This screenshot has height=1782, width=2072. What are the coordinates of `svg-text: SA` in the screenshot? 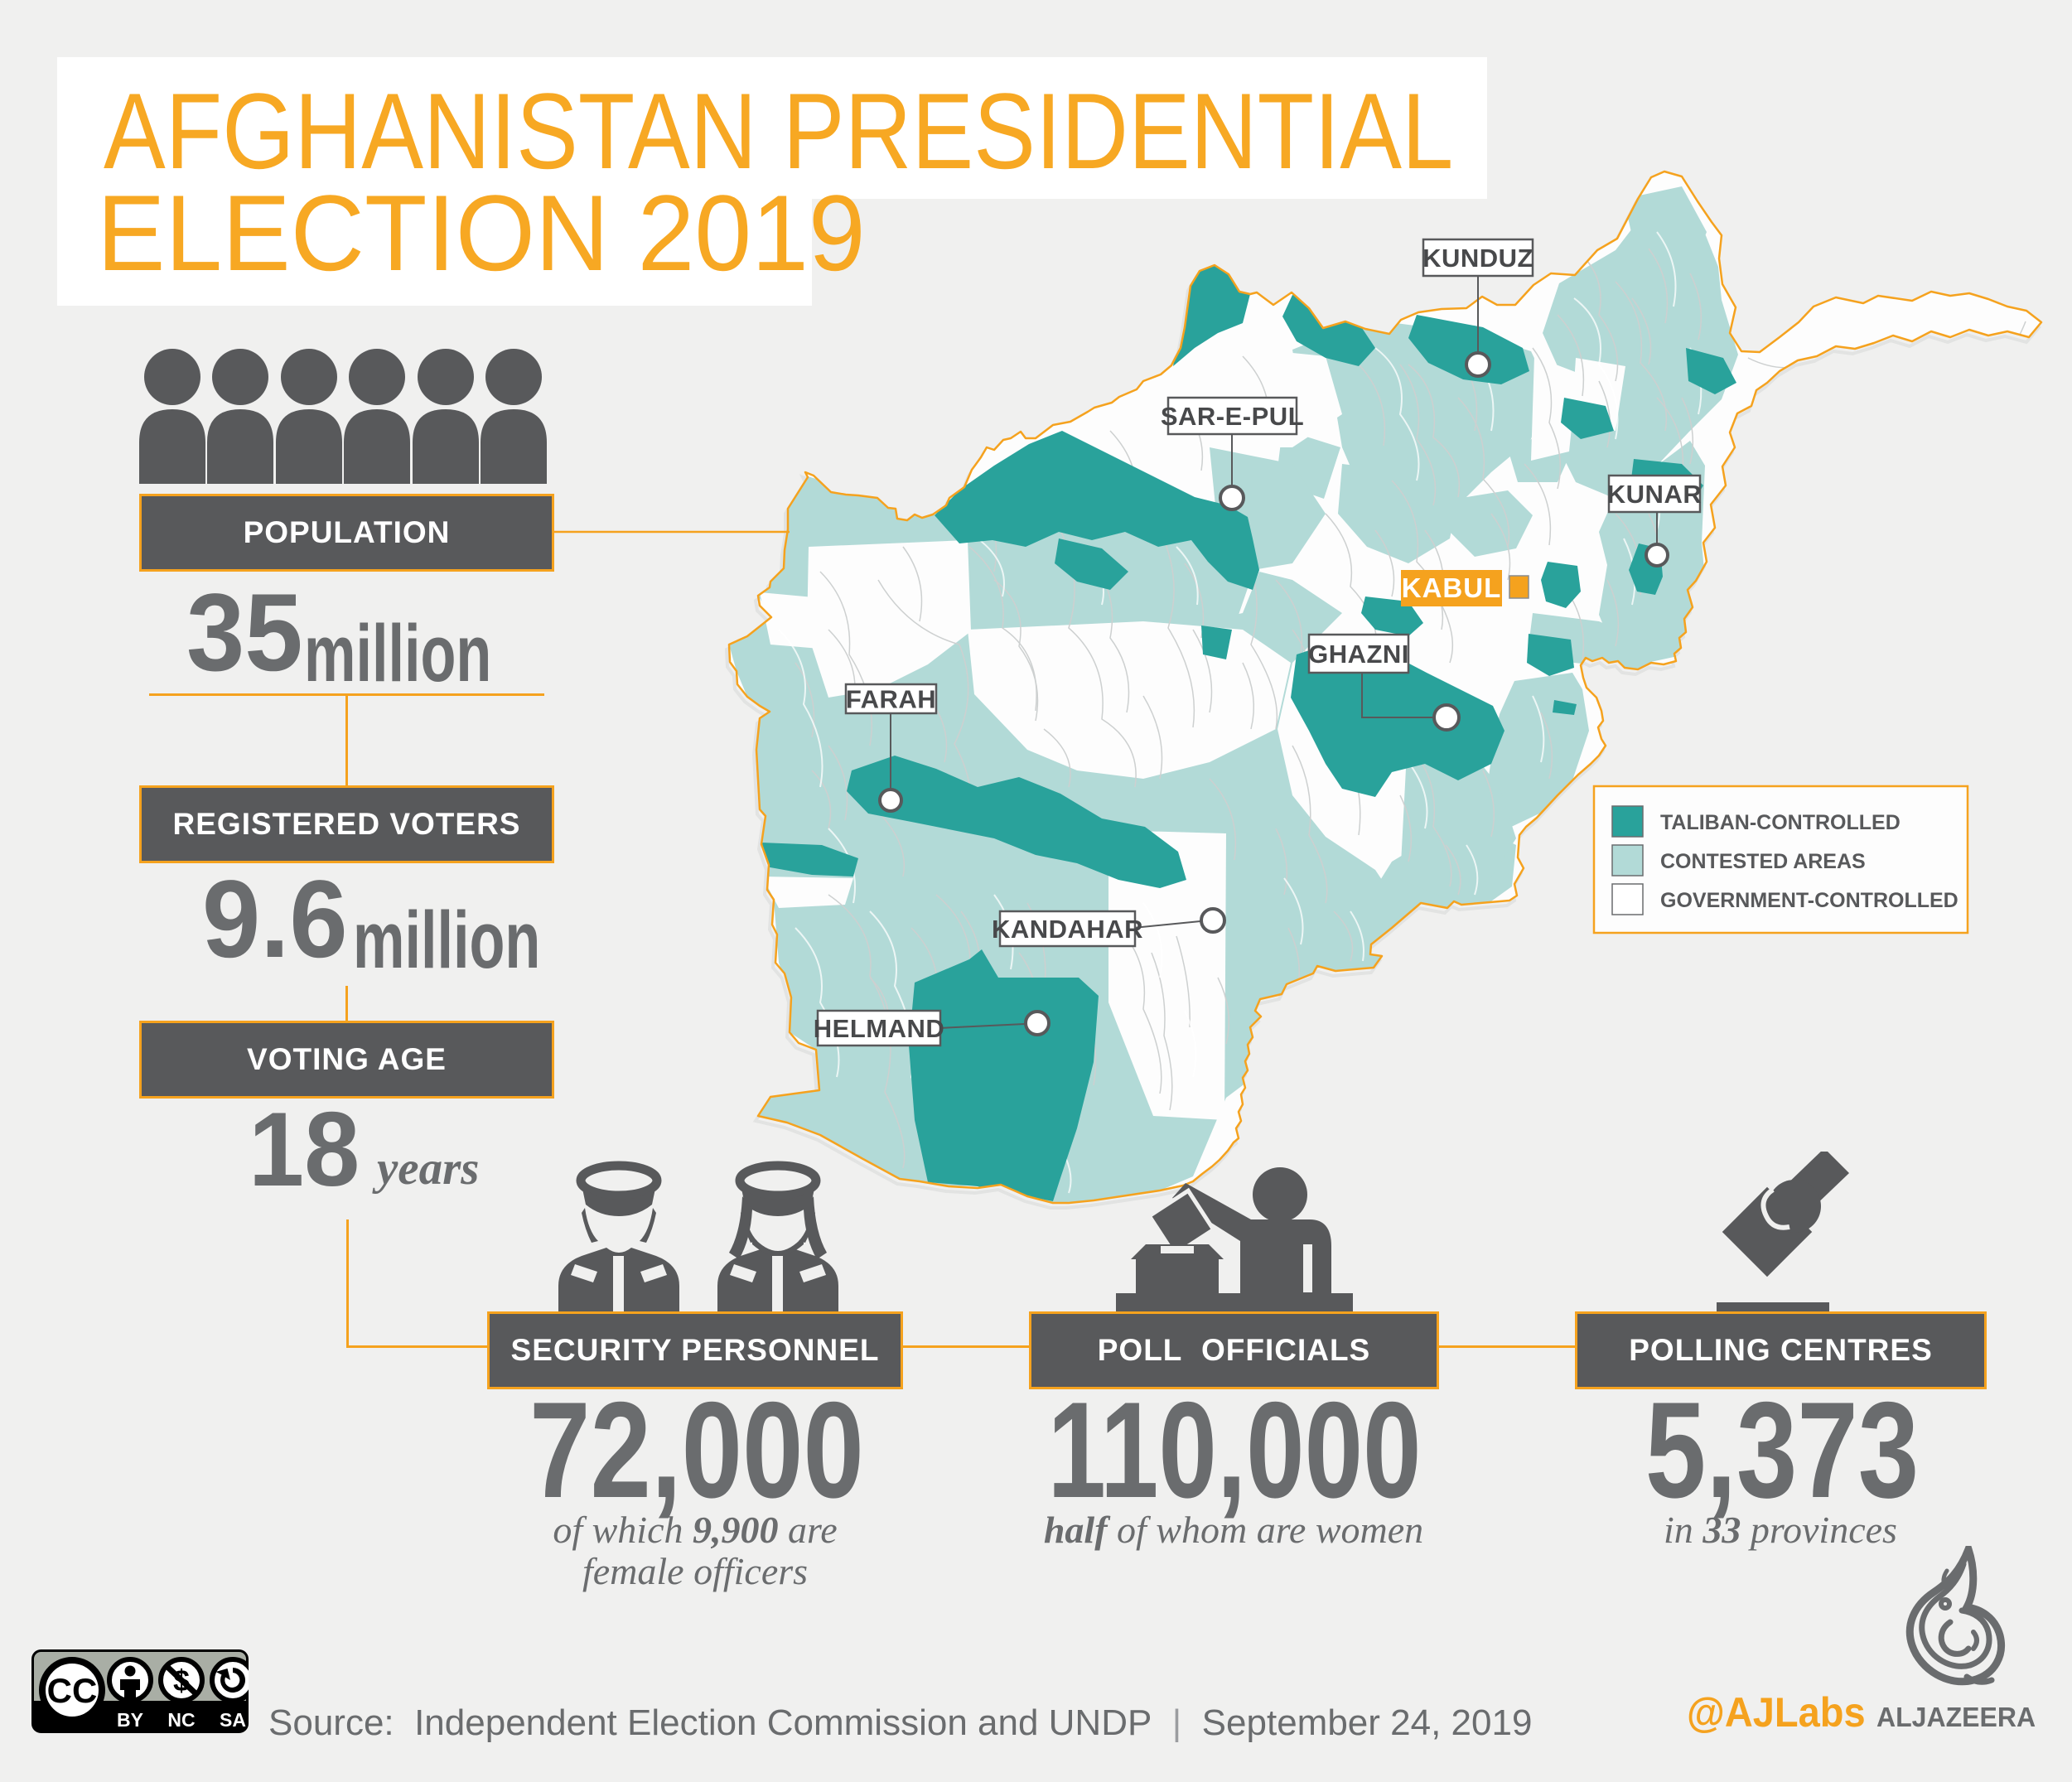 It's located at (233, 1720).